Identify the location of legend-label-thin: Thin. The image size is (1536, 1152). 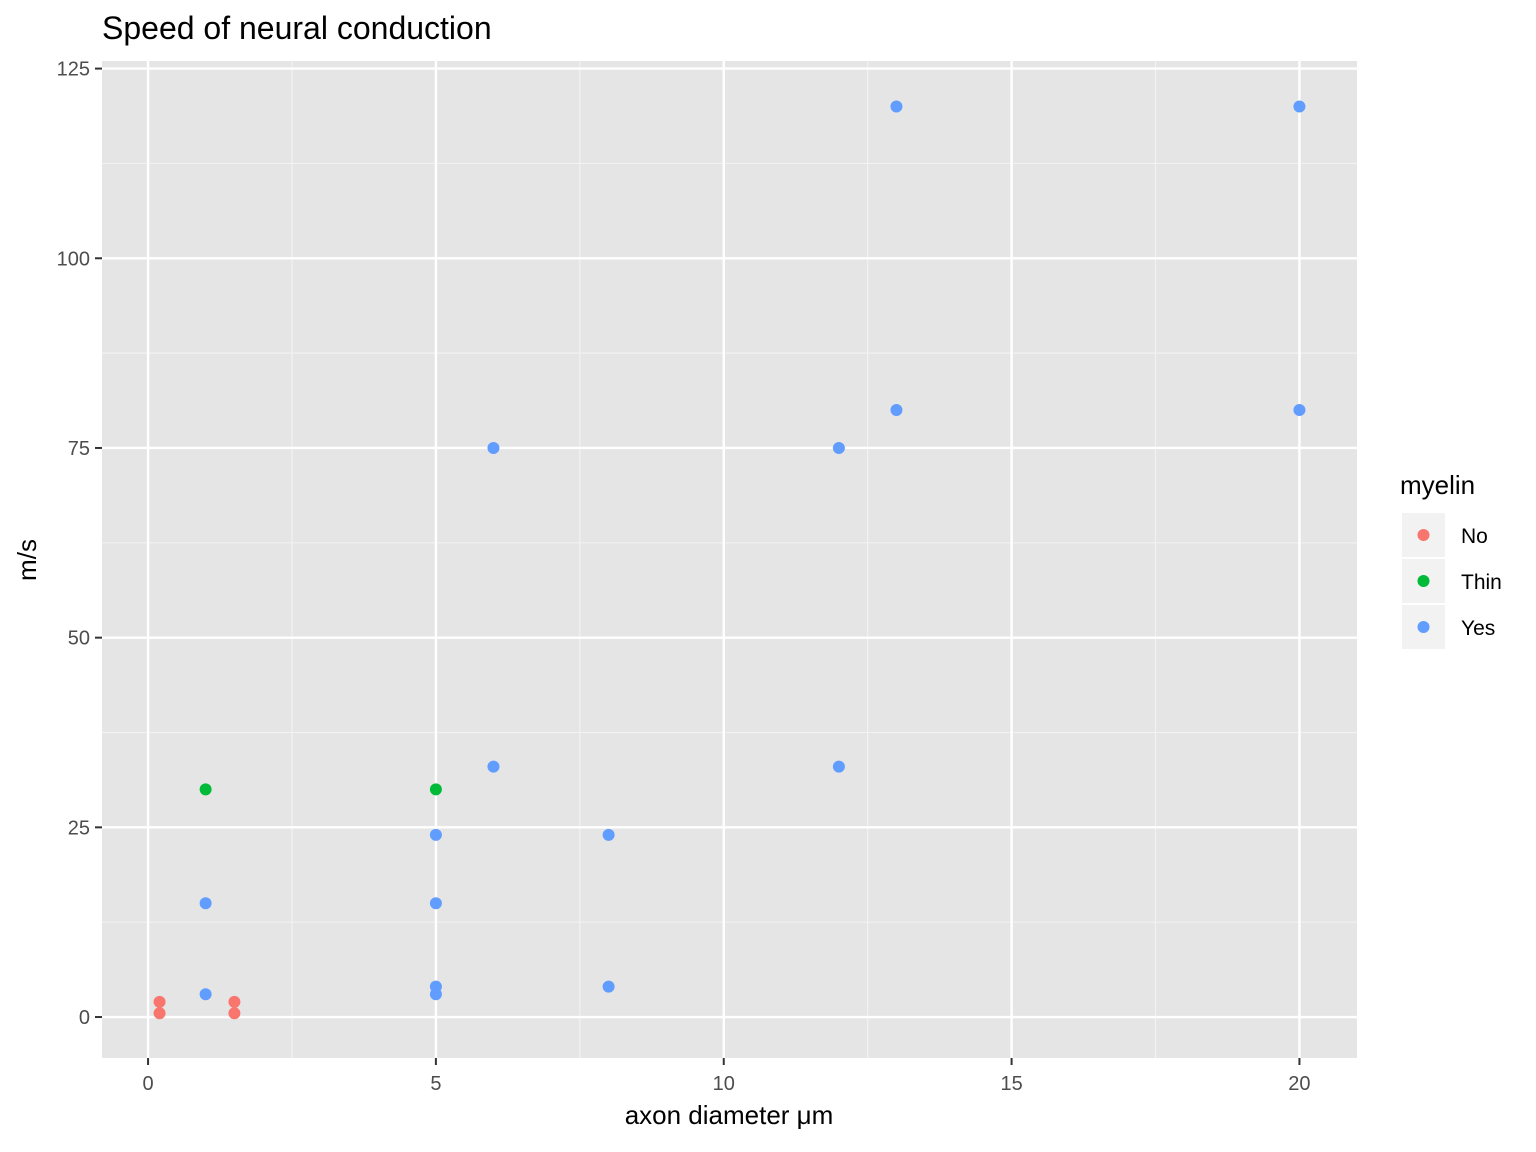
(1481, 582).